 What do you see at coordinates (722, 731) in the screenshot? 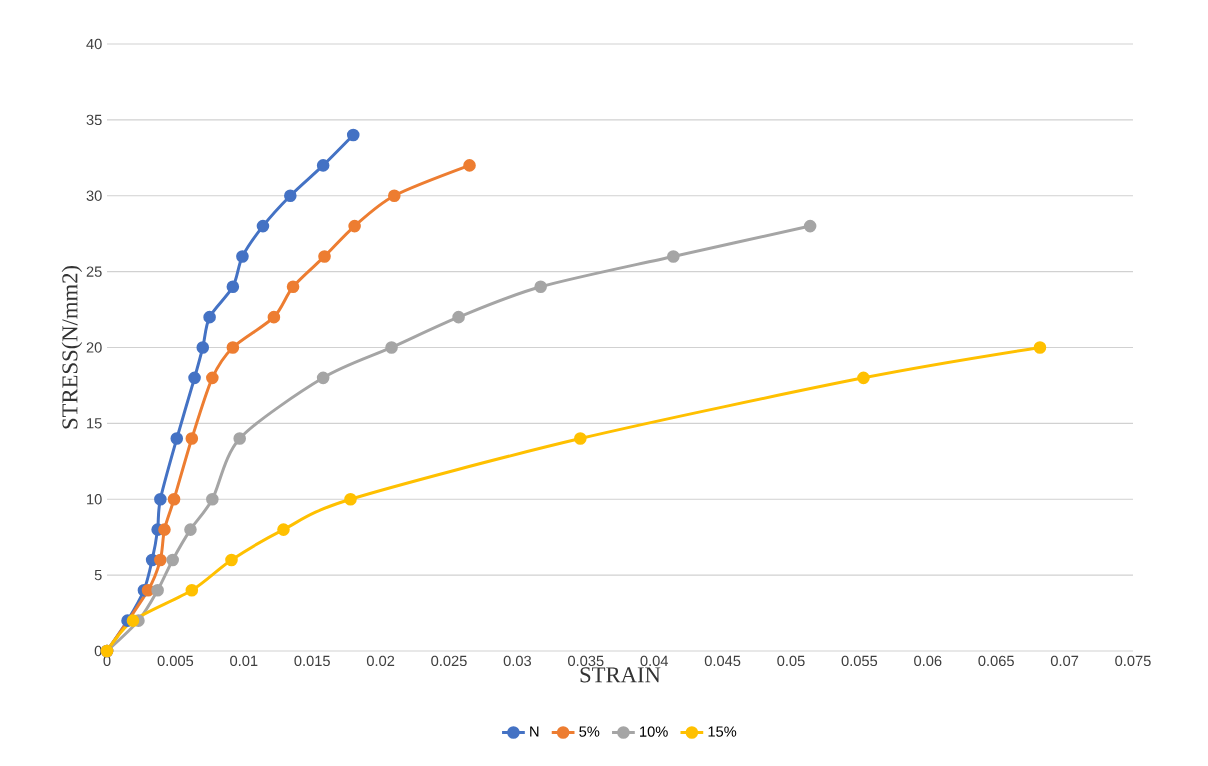
I see `legend-label: 15%` at bounding box center [722, 731].